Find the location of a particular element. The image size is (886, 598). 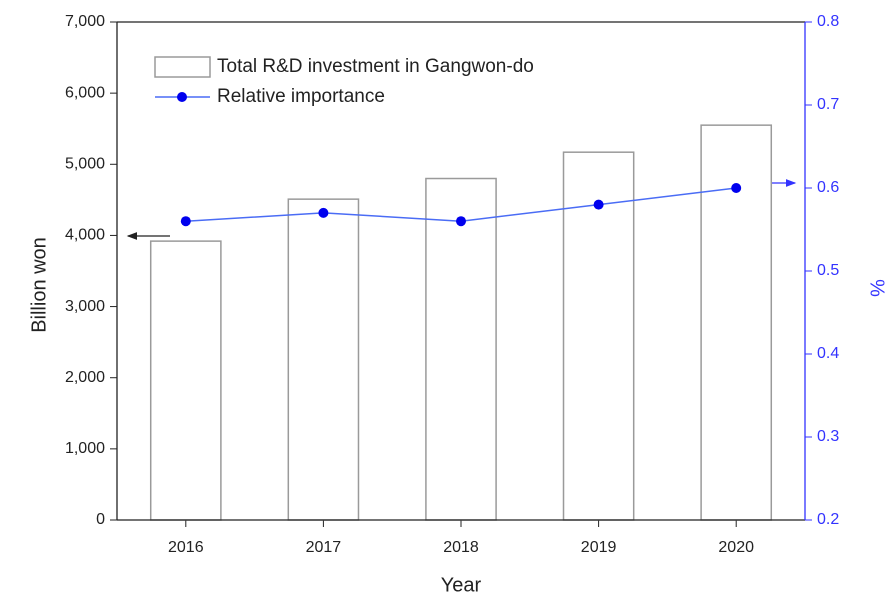

y-tick-label: 1,000 is located at coordinates (85, 448).